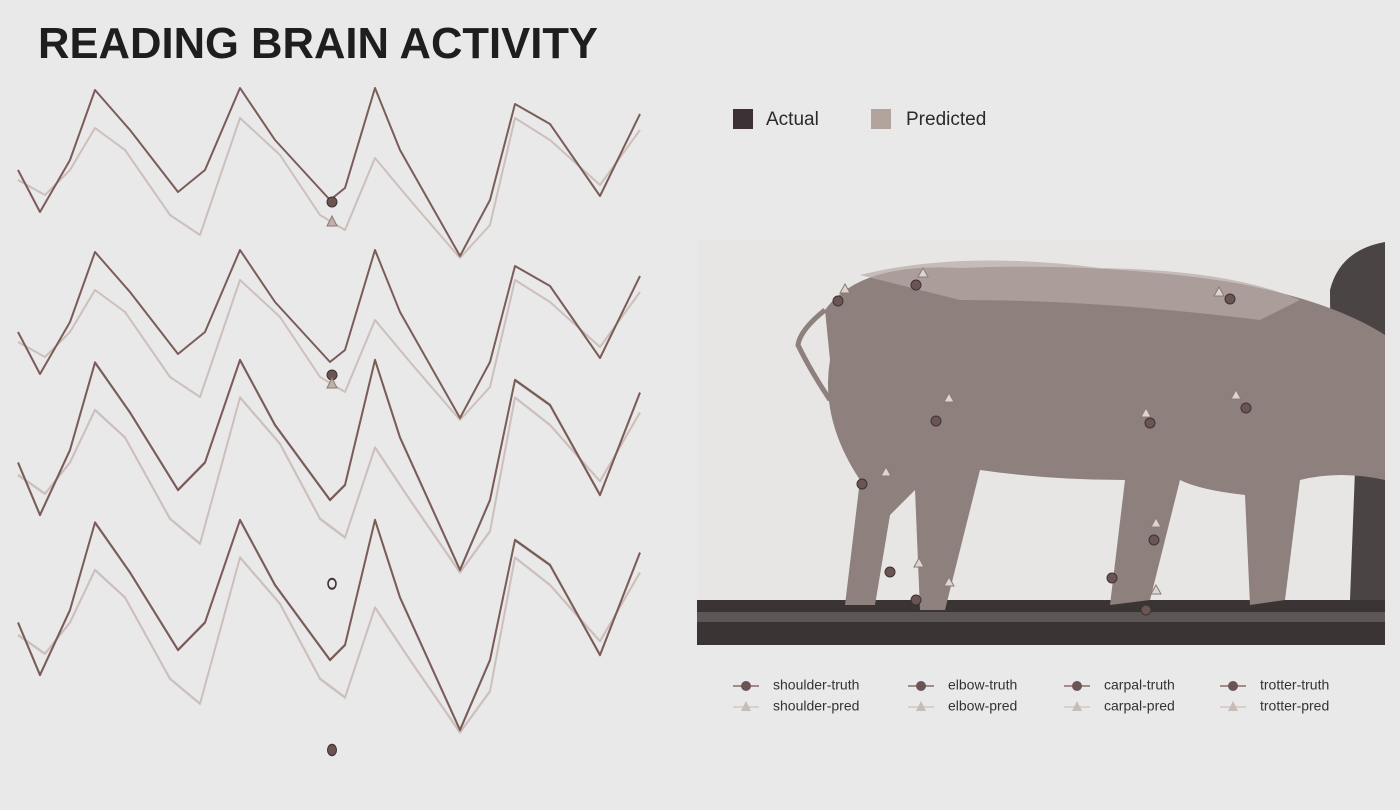 This screenshot has width=1400, height=810. Describe the element at coordinates (318, 43) in the screenshot. I see `slide-title: READING BRAIN ACTIVITY` at that location.